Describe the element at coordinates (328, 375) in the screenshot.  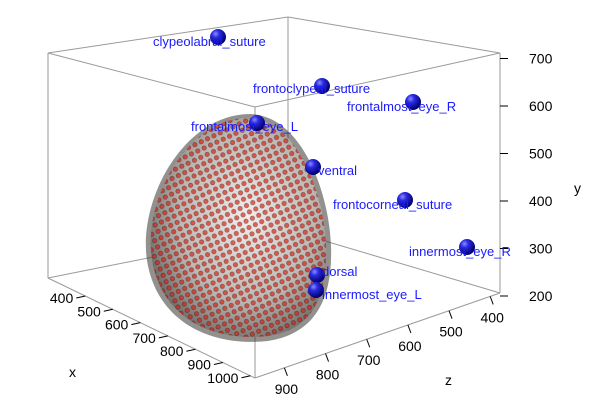
I see `z-tick-label: 800` at that location.